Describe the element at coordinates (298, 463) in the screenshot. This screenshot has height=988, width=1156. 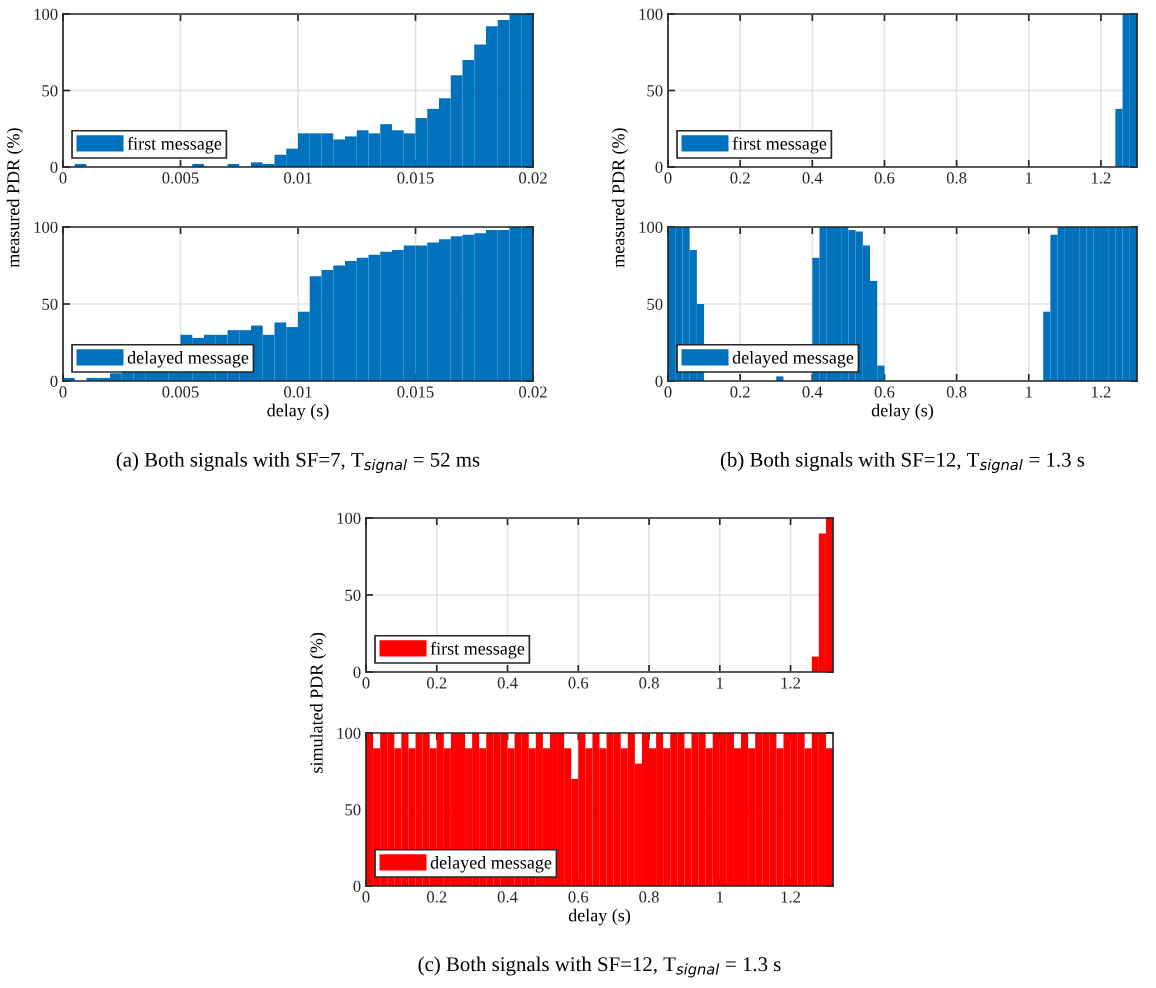
I see `text: (a) Both signals with SF=7, T$_{signal}$ = 52 ms` at that location.